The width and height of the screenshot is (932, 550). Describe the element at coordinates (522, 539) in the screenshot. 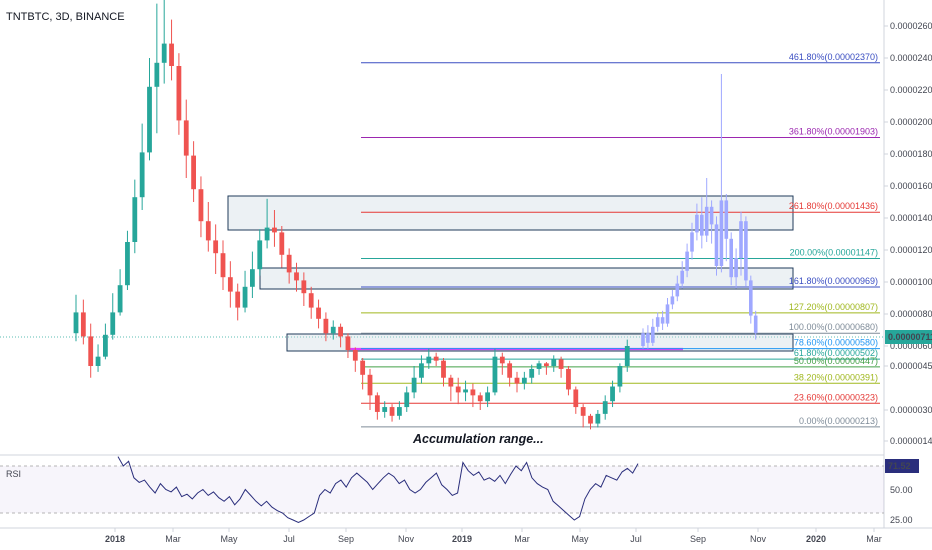

I see `time-tick-label: Mar` at that location.